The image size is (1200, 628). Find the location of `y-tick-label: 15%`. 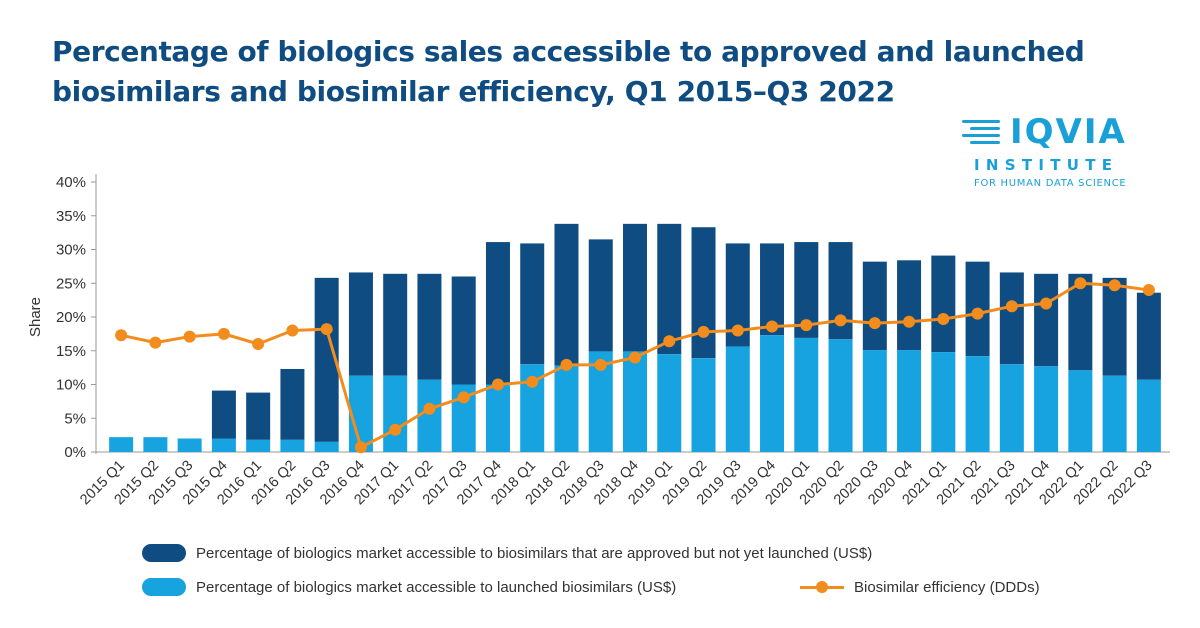

y-tick-label: 15% is located at coordinates (71, 351).